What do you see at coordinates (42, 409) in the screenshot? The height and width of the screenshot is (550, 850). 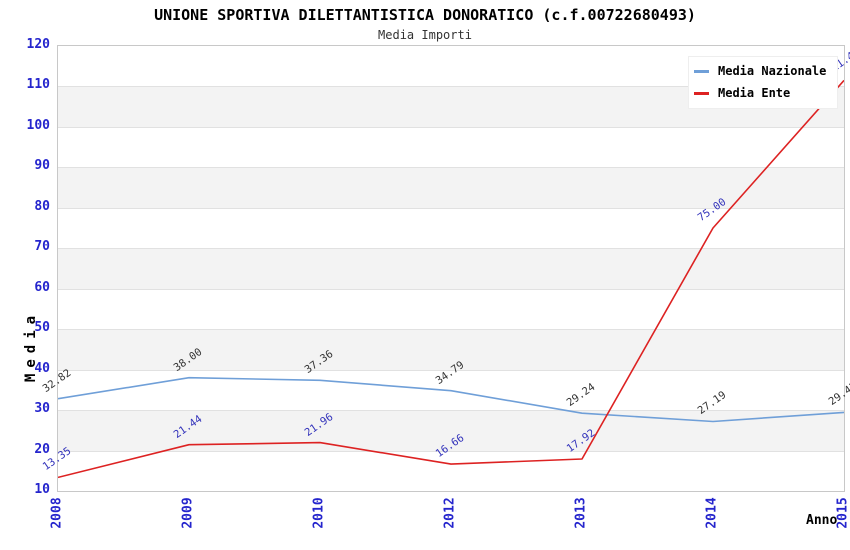 I see `y-tick-label: 30` at bounding box center [42, 409].